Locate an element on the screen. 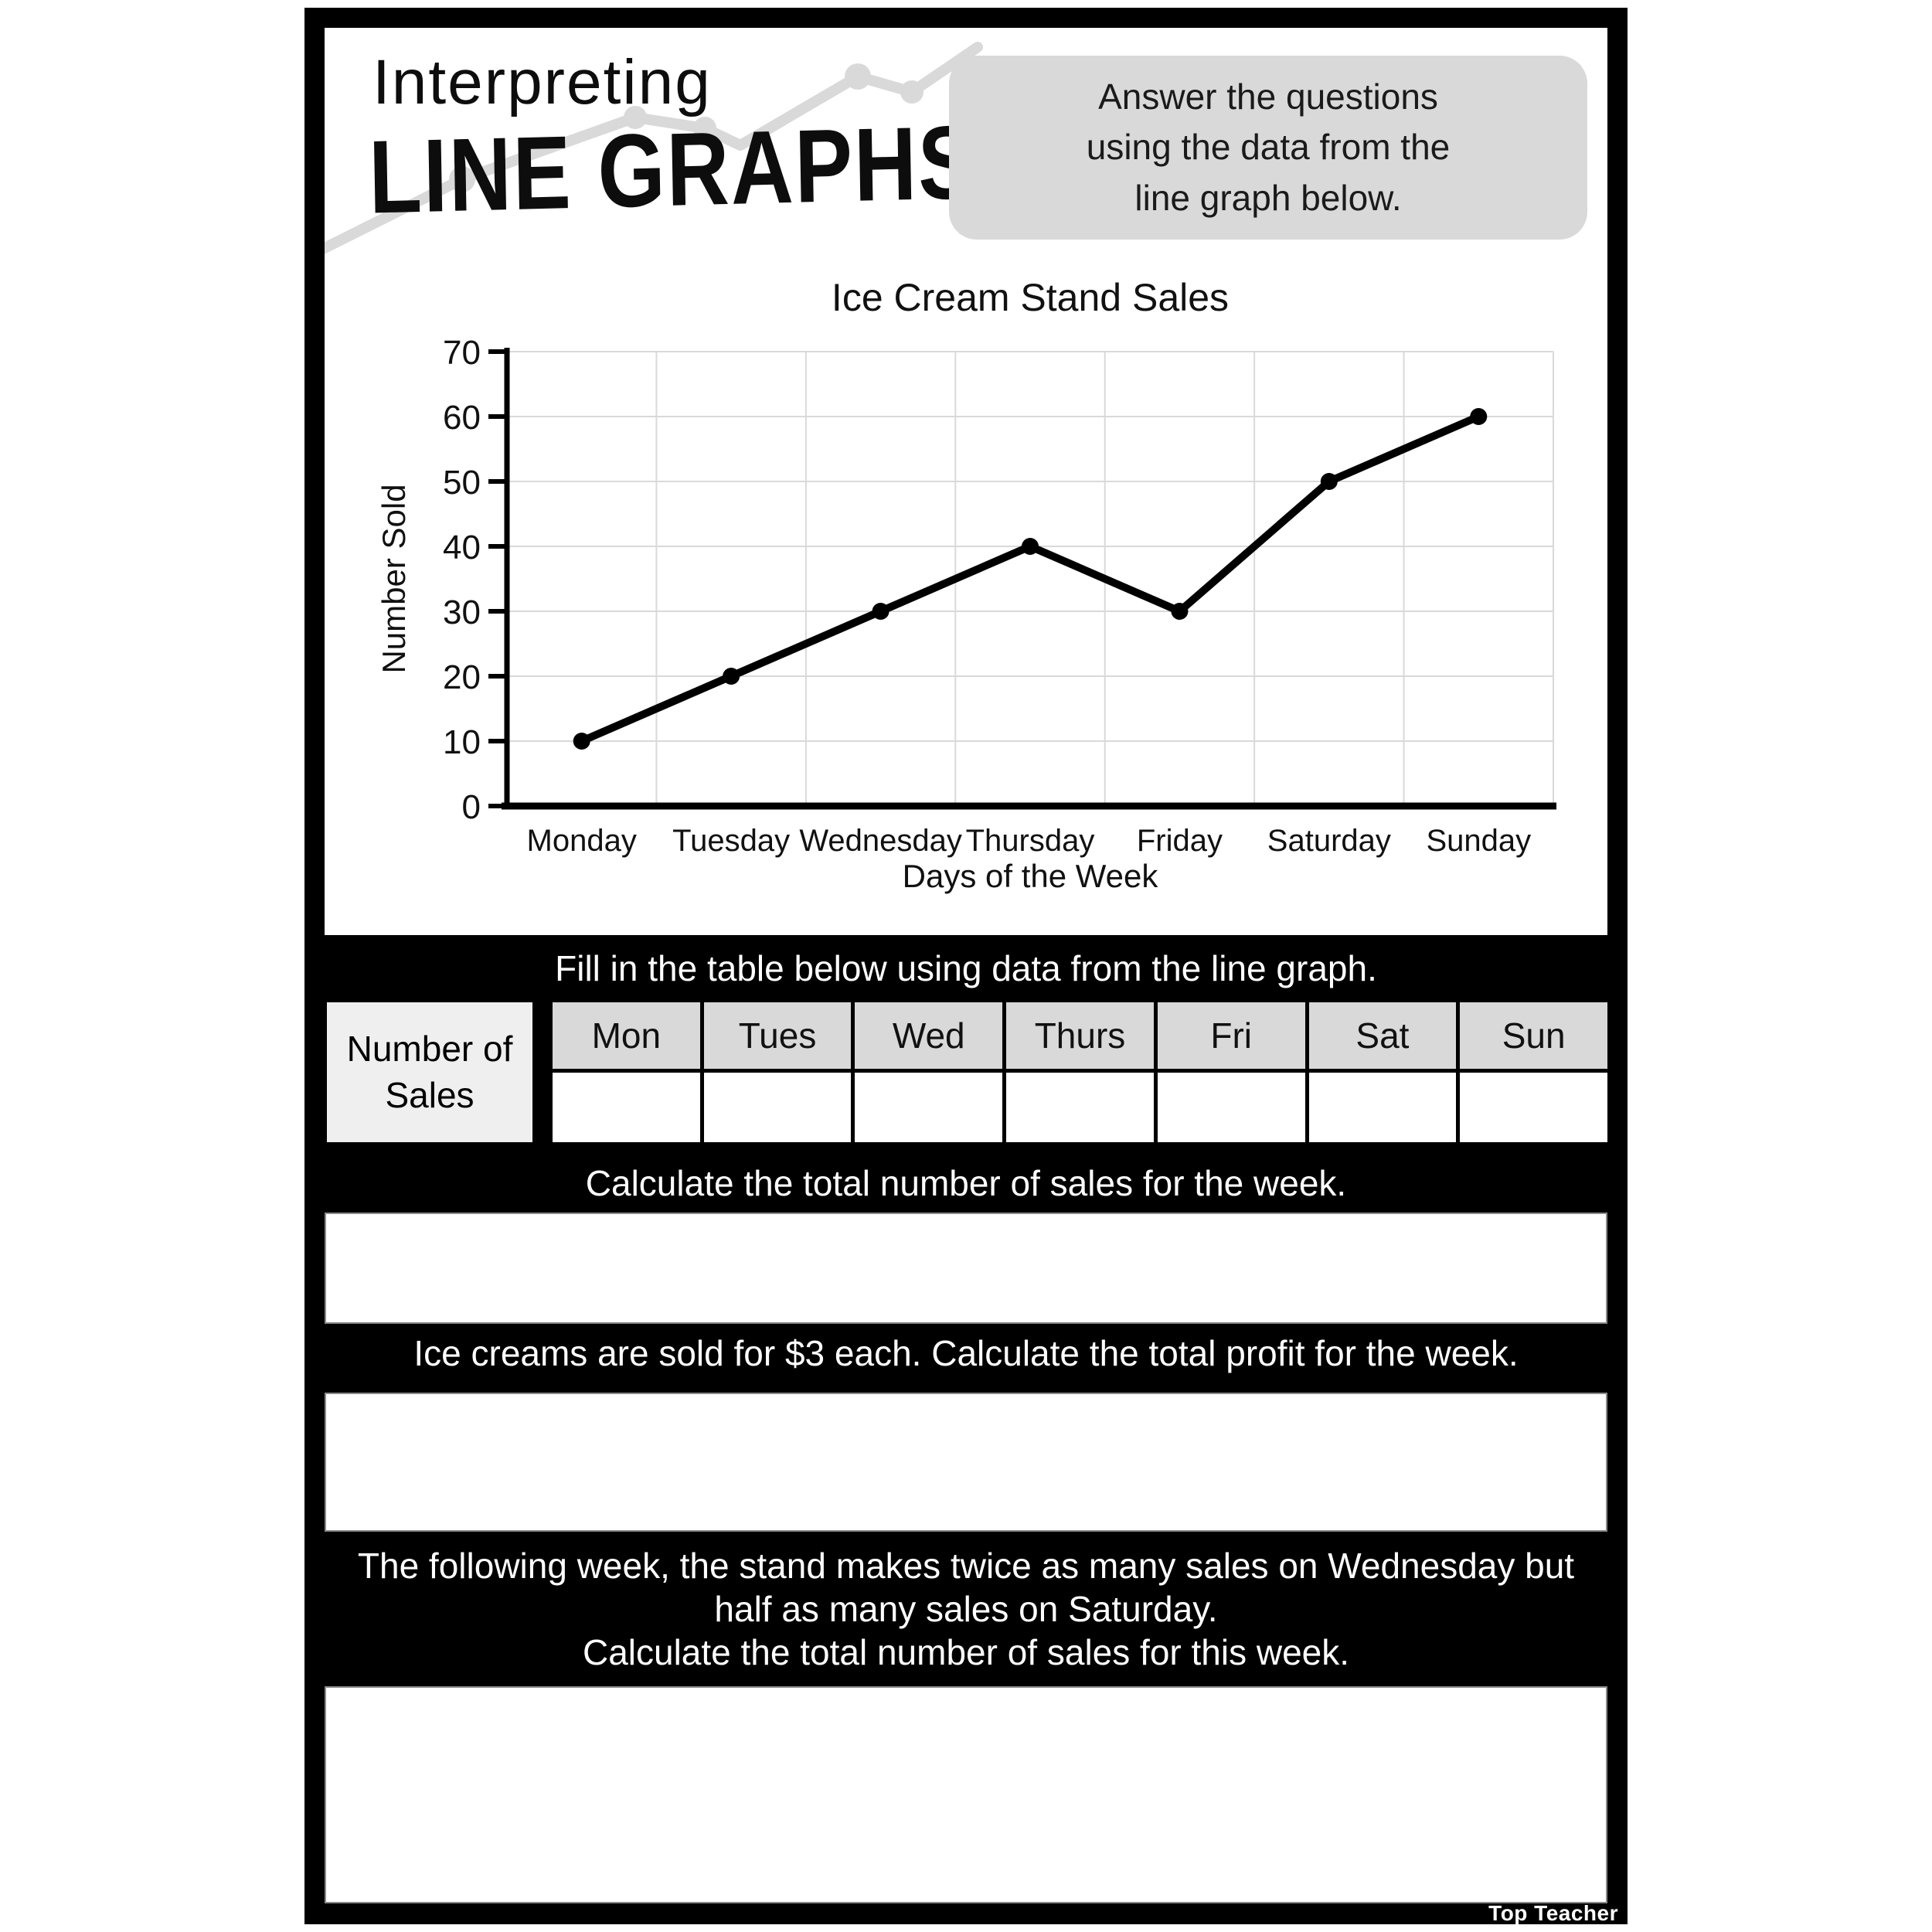 The image size is (1932, 1932). worksheet-title-line2: LINE GRAPHS is located at coordinates (673, 170).